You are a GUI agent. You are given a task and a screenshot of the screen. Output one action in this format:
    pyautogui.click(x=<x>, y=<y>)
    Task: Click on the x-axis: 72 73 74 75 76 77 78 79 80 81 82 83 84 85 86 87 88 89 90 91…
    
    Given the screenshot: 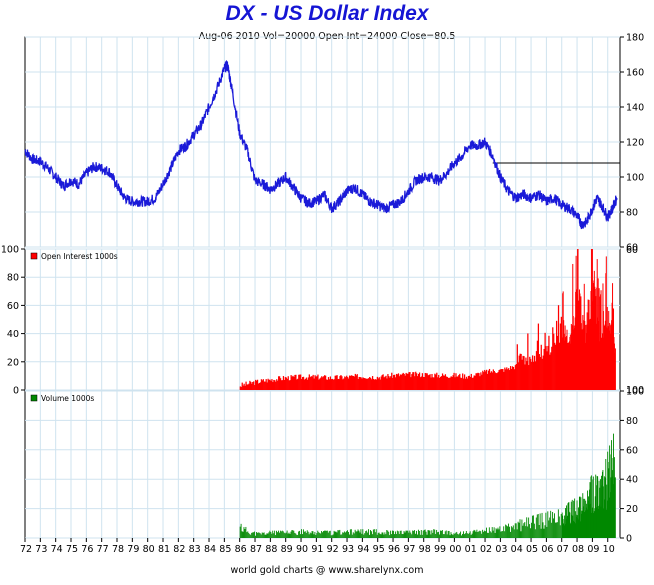 What is the action you would take?
    pyautogui.click(x=317, y=546)
    